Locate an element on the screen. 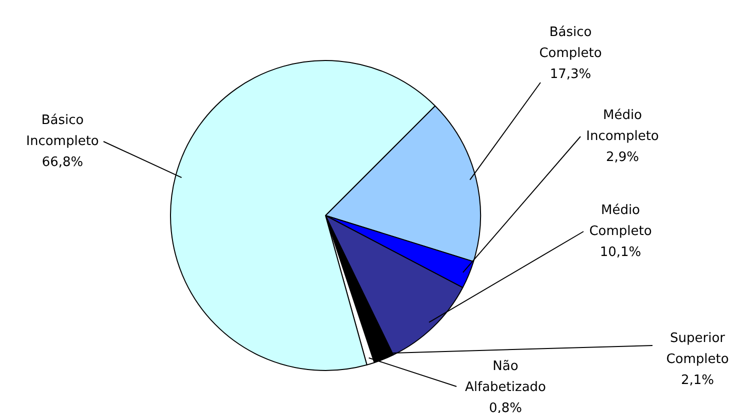  data-label: 10,1% is located at coordinates (621, 252).